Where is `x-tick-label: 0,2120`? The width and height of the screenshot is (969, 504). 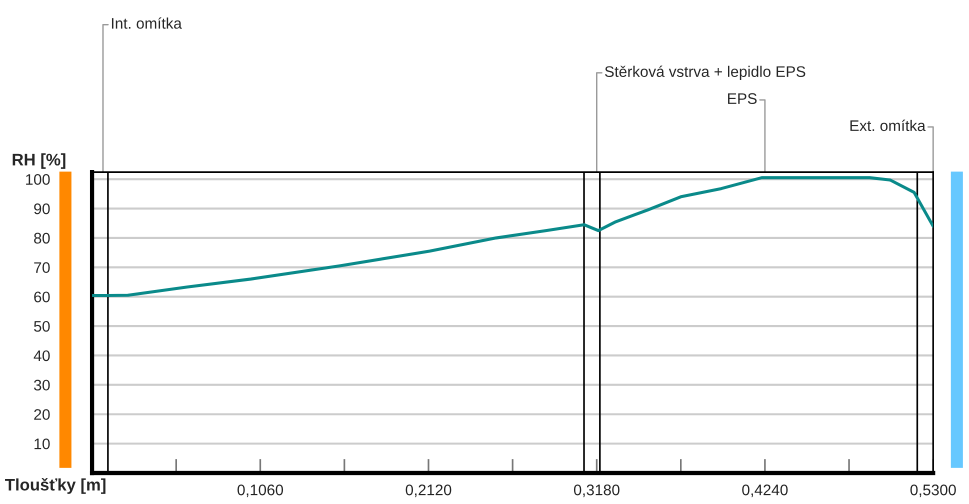
x-tick-label: 0,2120 is located at coordinates (429, 491).